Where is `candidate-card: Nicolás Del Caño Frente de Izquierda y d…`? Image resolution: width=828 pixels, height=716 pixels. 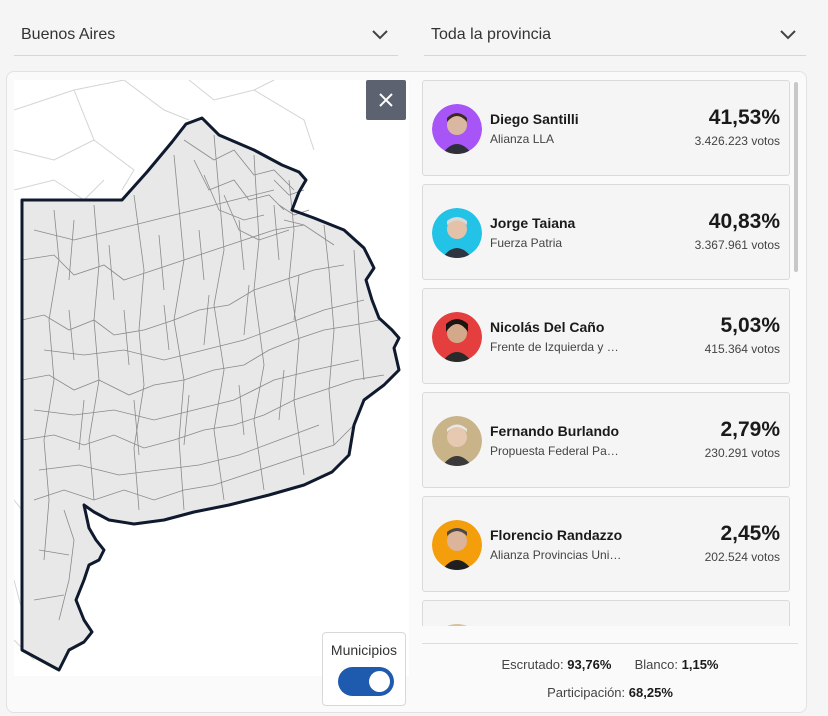
candidate-card: Nicolás Del Caño Frente de Izquierda y d… is located at coordinates (606, 336).